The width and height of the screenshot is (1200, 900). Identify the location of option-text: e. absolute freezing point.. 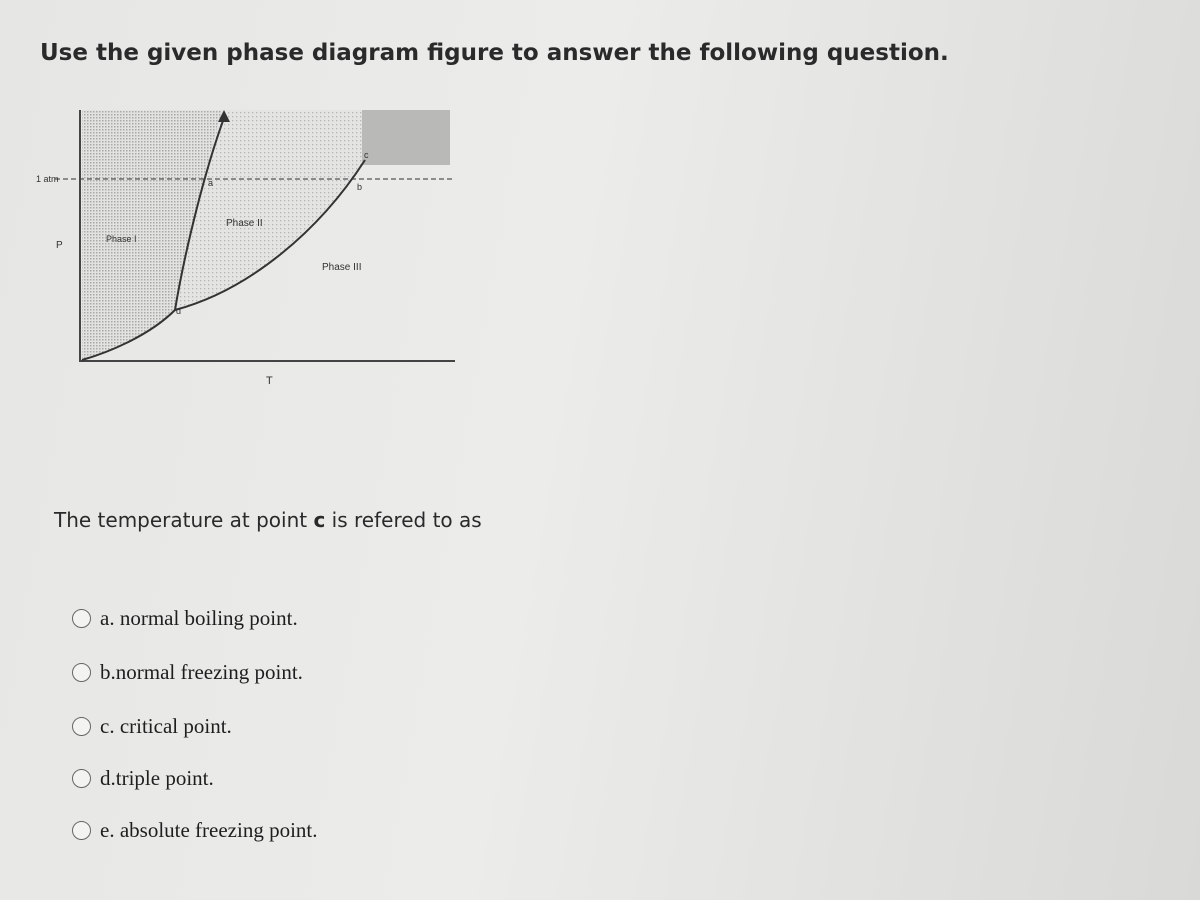
(209, 830).